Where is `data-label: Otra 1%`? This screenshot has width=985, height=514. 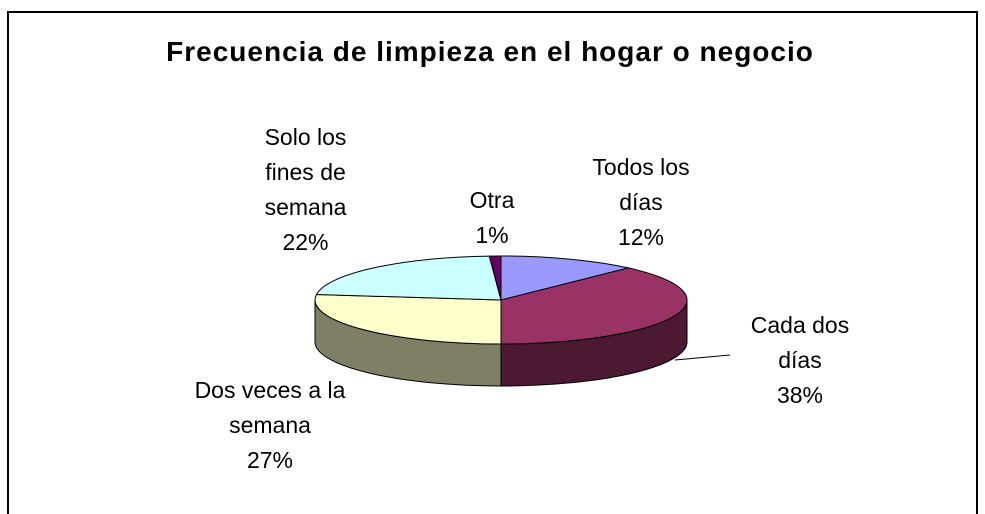
data-label: Otra 1% is located at coordinates (492, 218).